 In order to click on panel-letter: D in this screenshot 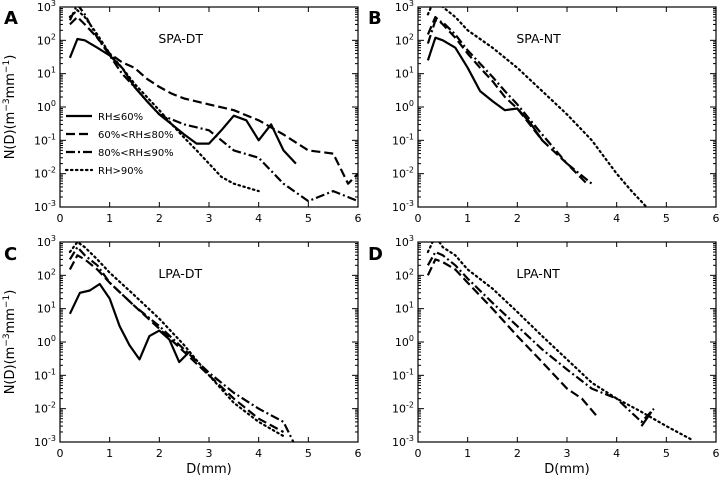, I will do `click(375, 254)`.